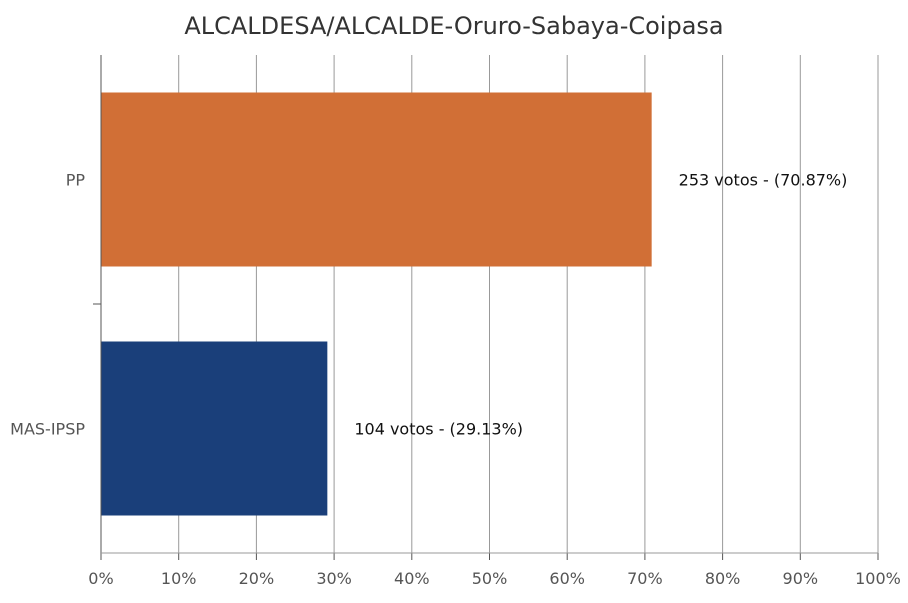 Image resolution: width=908 pixels, height=603 pixels. I want to click on data-label-pp: 253 votos - (70.87%), so click(763, 180).